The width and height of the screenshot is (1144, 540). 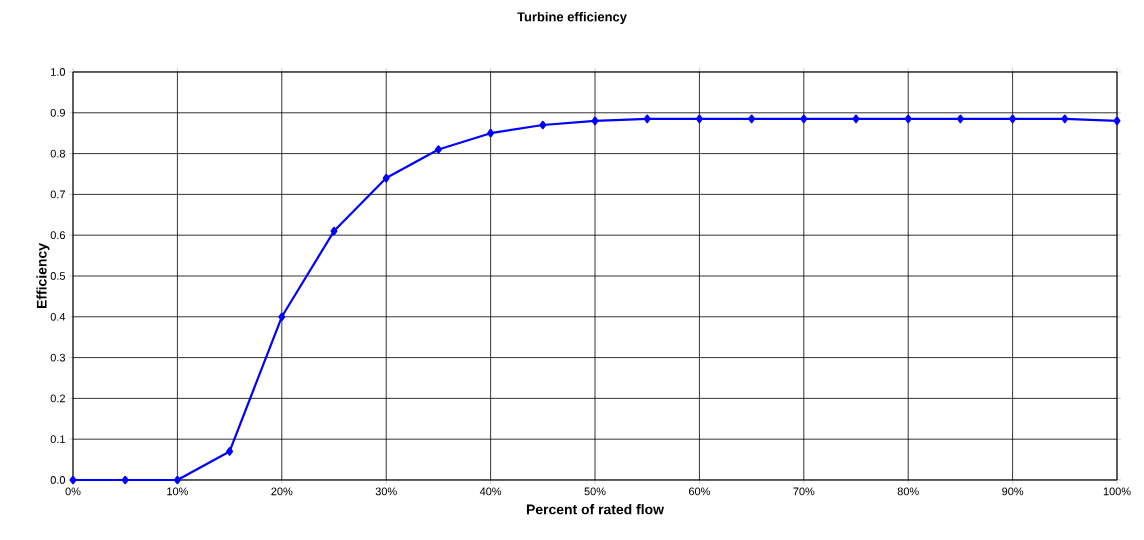 I want to click on y-tick-label: 0.6, so click(x=57, y=235).